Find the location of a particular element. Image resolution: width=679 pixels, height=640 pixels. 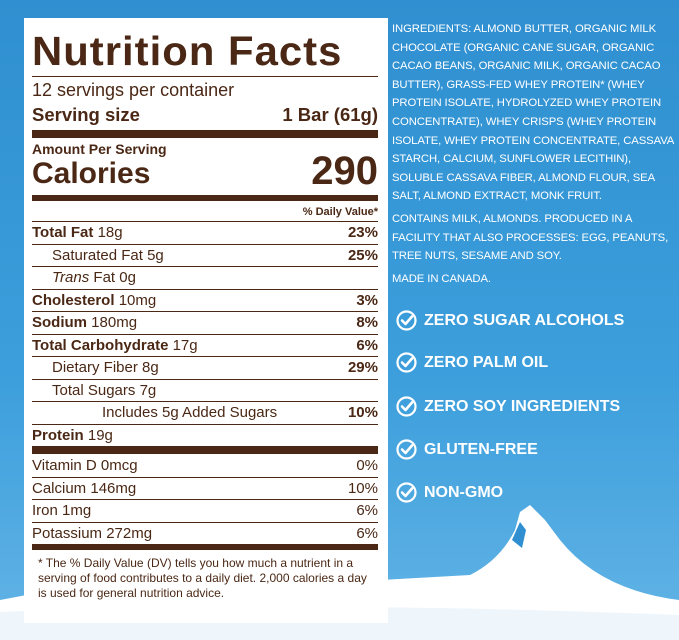

calories-value: 290 is located at coordinates (344, 171).